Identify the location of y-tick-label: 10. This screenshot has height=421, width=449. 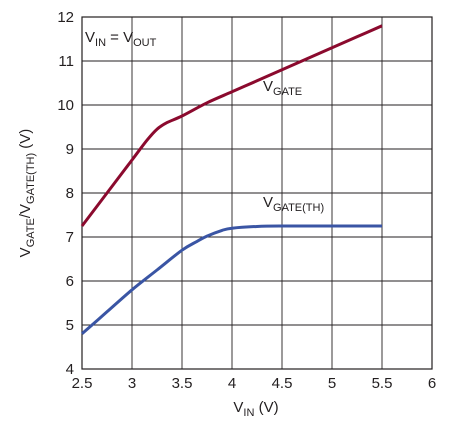
(65, 105).